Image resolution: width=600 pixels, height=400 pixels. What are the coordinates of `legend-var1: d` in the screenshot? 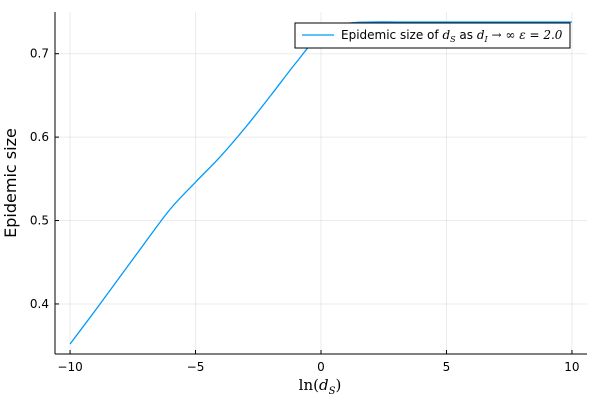 It's located at (446, 35).